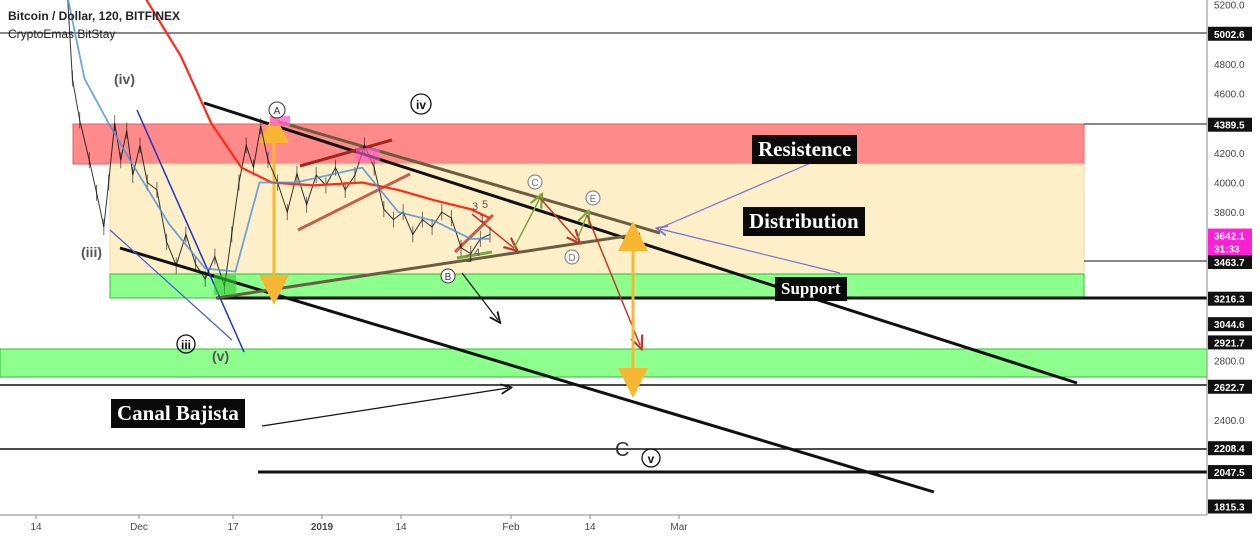  Describe the element at coordinates (679, 527) in the screenshot. I see `x-tick-label: Mar` at that location.